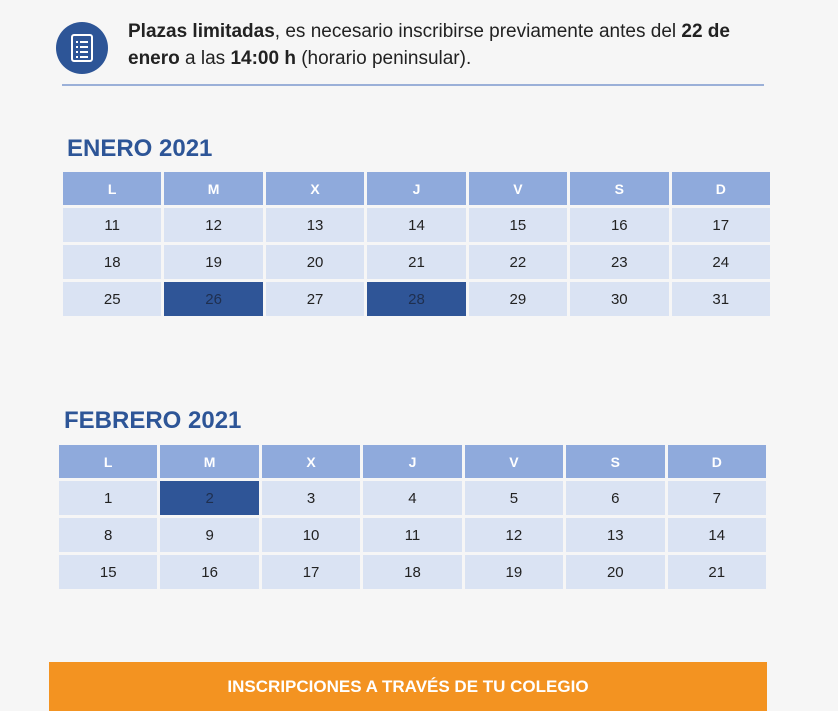 Image resolution: width=838 pixels, height=711 pixels. I want to click on calendar-day: 4, so click(412, 498).